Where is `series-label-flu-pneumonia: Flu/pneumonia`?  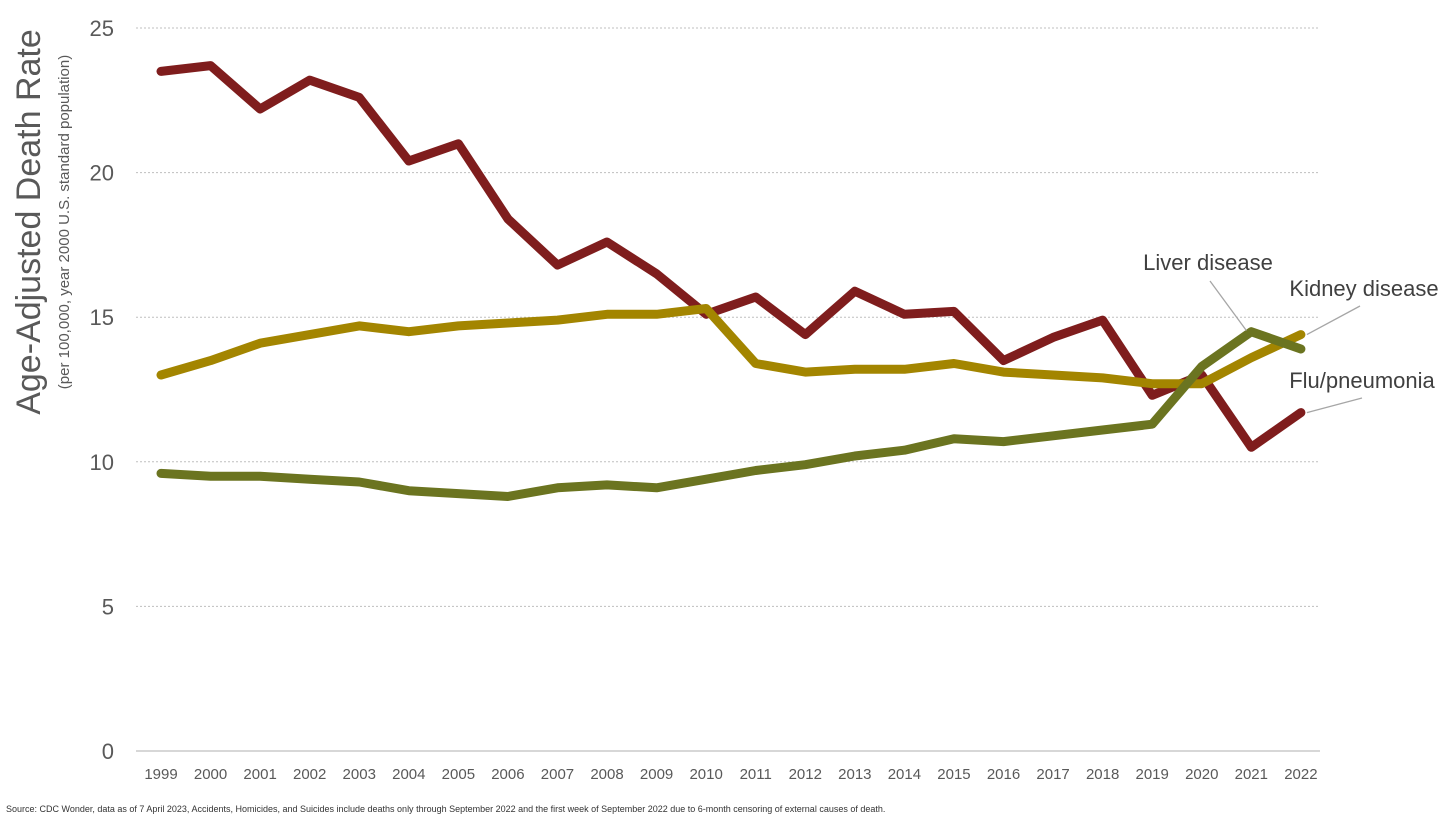 series-label-flu-pneumonia: Flu/pneumonia is located at coordinates (1362, 380).